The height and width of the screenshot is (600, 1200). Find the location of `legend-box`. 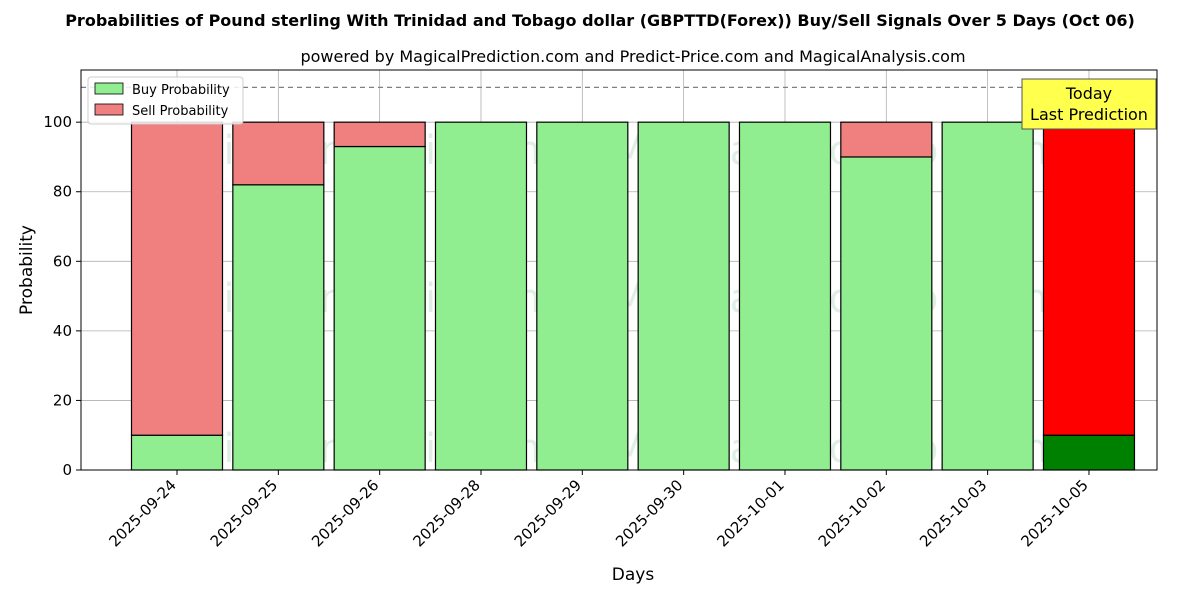

legend-box is located at coordinates (165, 100).